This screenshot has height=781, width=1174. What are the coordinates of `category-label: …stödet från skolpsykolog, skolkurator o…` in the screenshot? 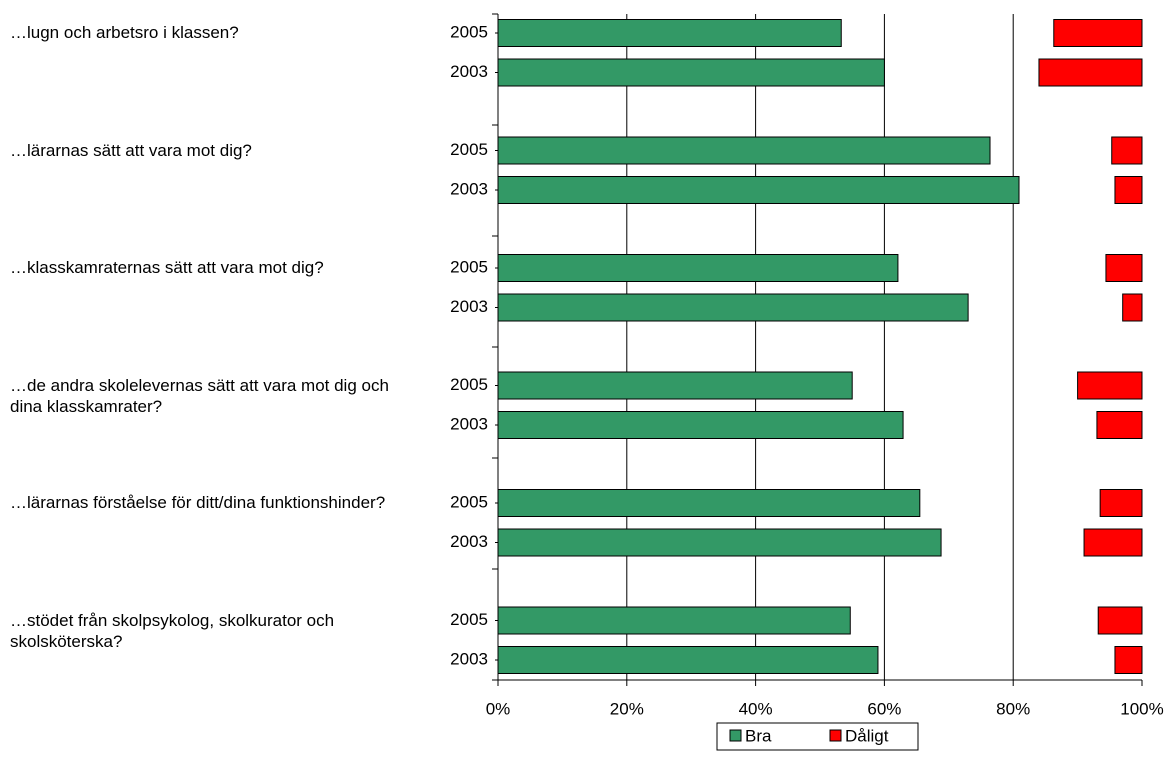 It's located at (172, 630).